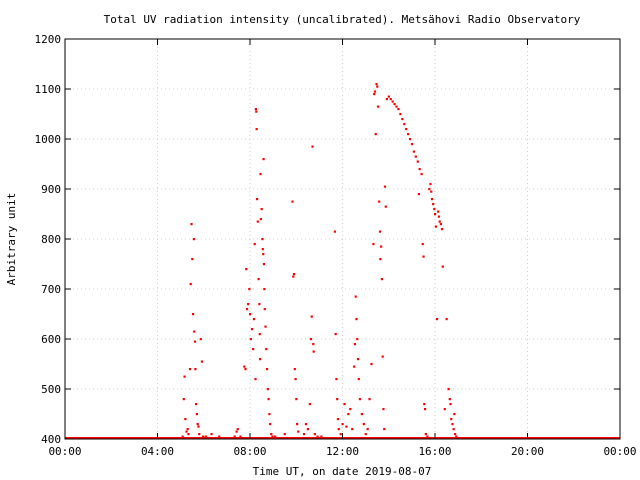  Describe the element at coordinates (434, 451) in the screenshot. I see `x-tick-label: 16:00` at that location.